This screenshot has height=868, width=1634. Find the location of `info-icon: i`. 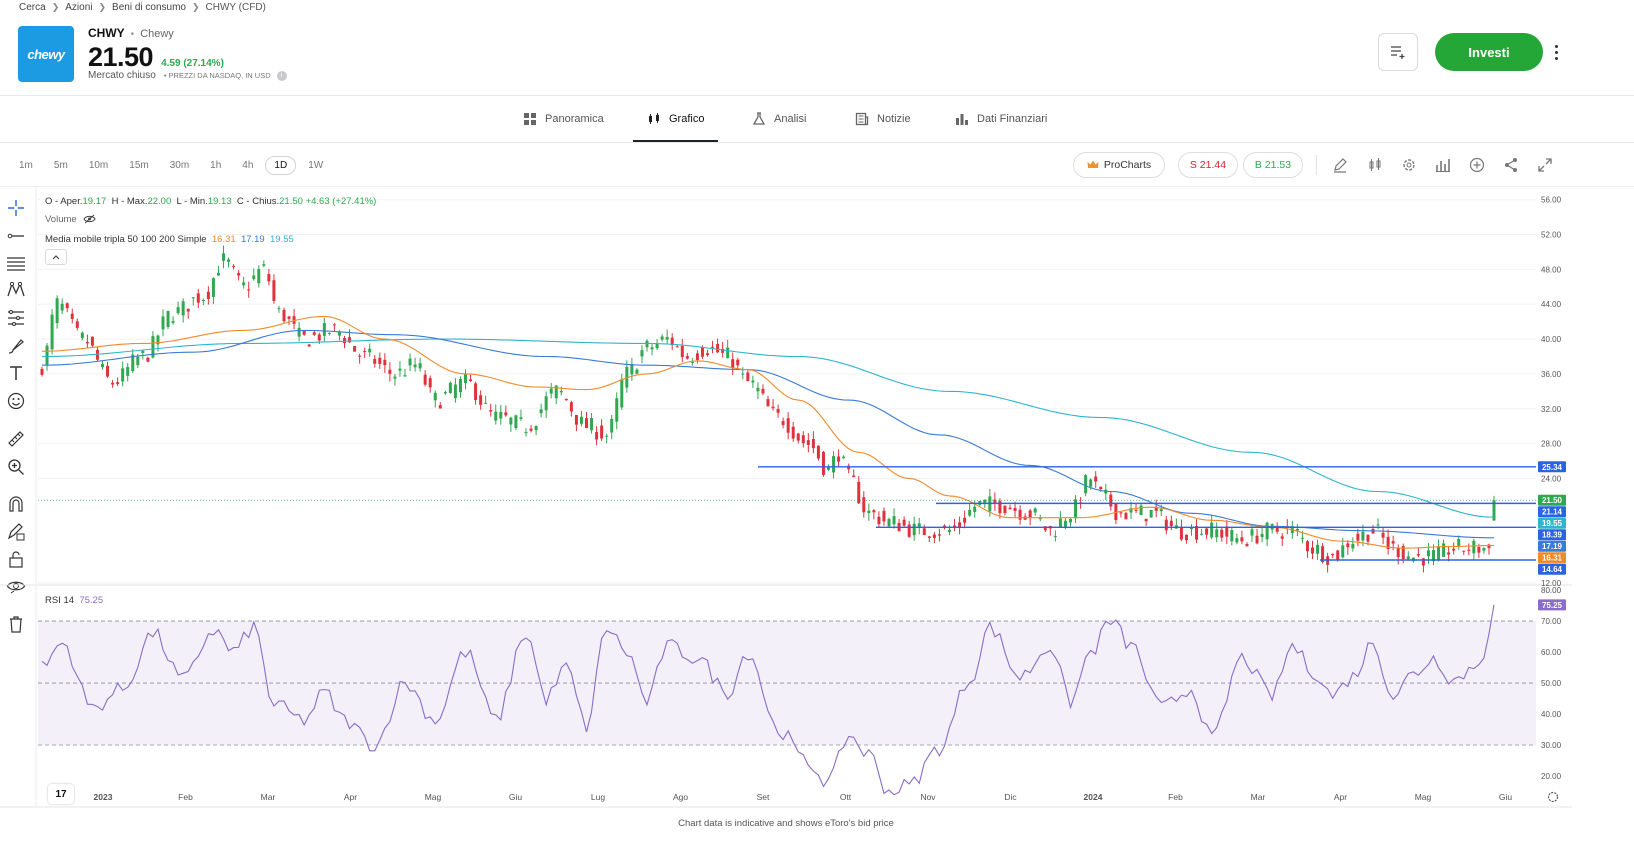

info-icon: i is located at coordinates (281, 75).